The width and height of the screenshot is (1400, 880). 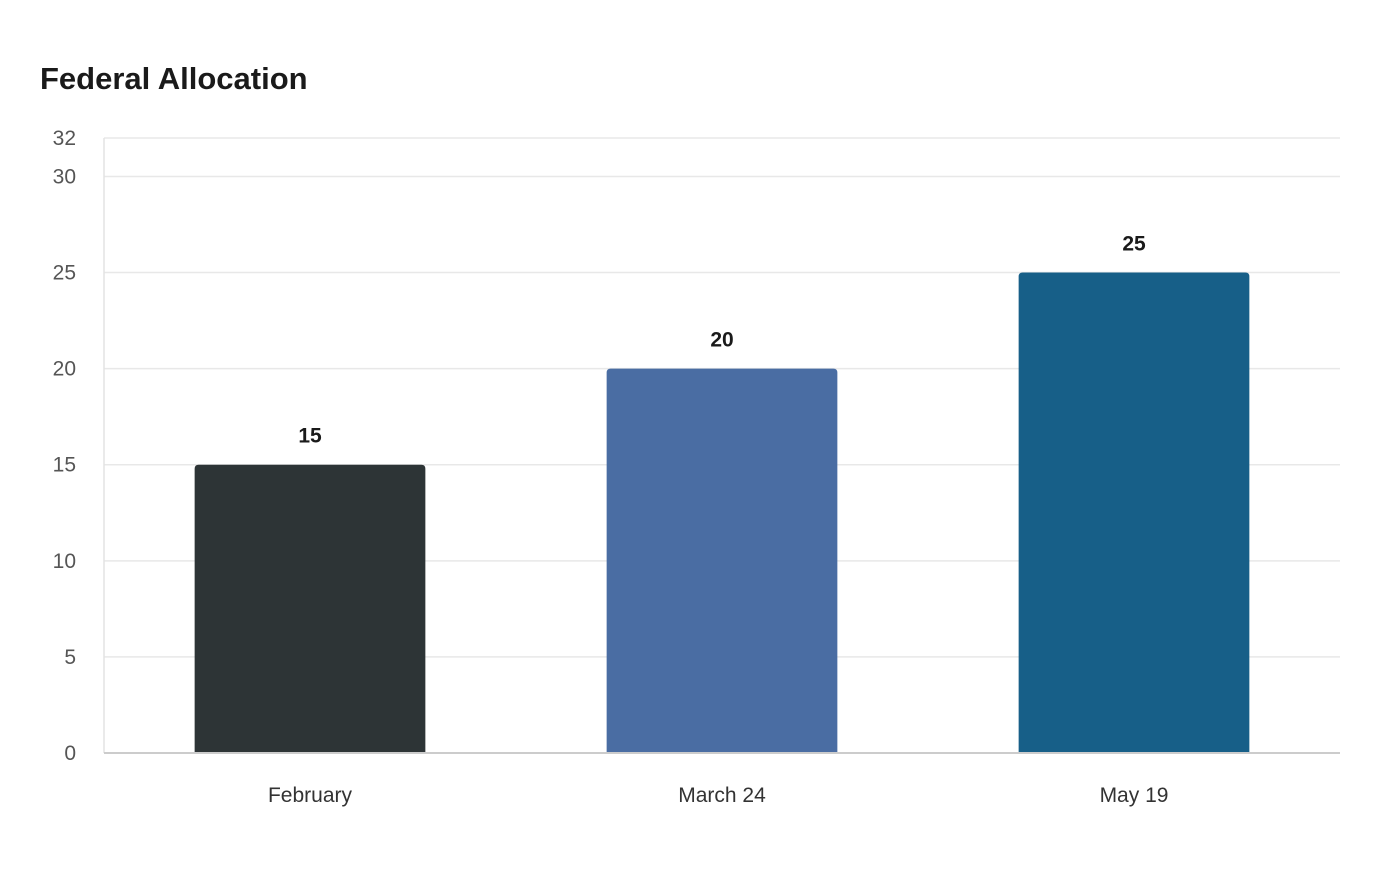 I want to click on y-tick-label: 5, so click(x=70, y=657).